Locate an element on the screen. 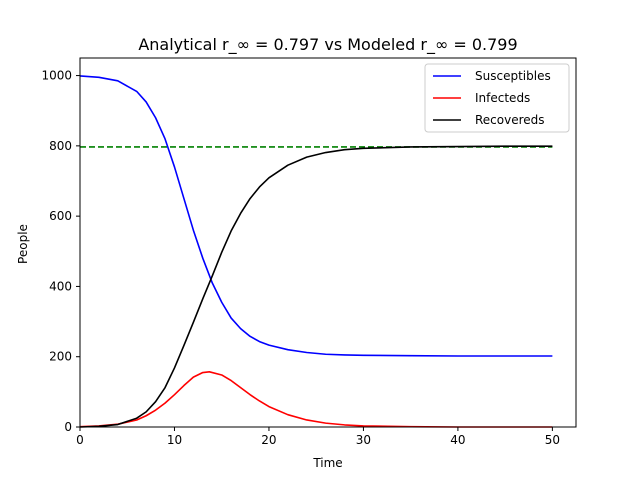 This screenshot has width=640, height=480. x-tick-label: 50 is located at coordinates (552, 440).